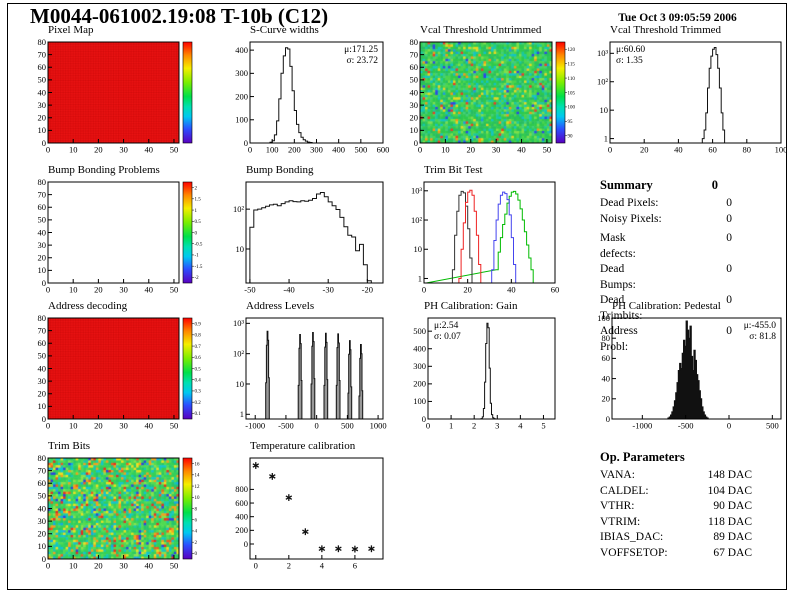  Describe the element at coordinates (417, 191) in the screenshot. I see `svg-text: 10³` at that location.